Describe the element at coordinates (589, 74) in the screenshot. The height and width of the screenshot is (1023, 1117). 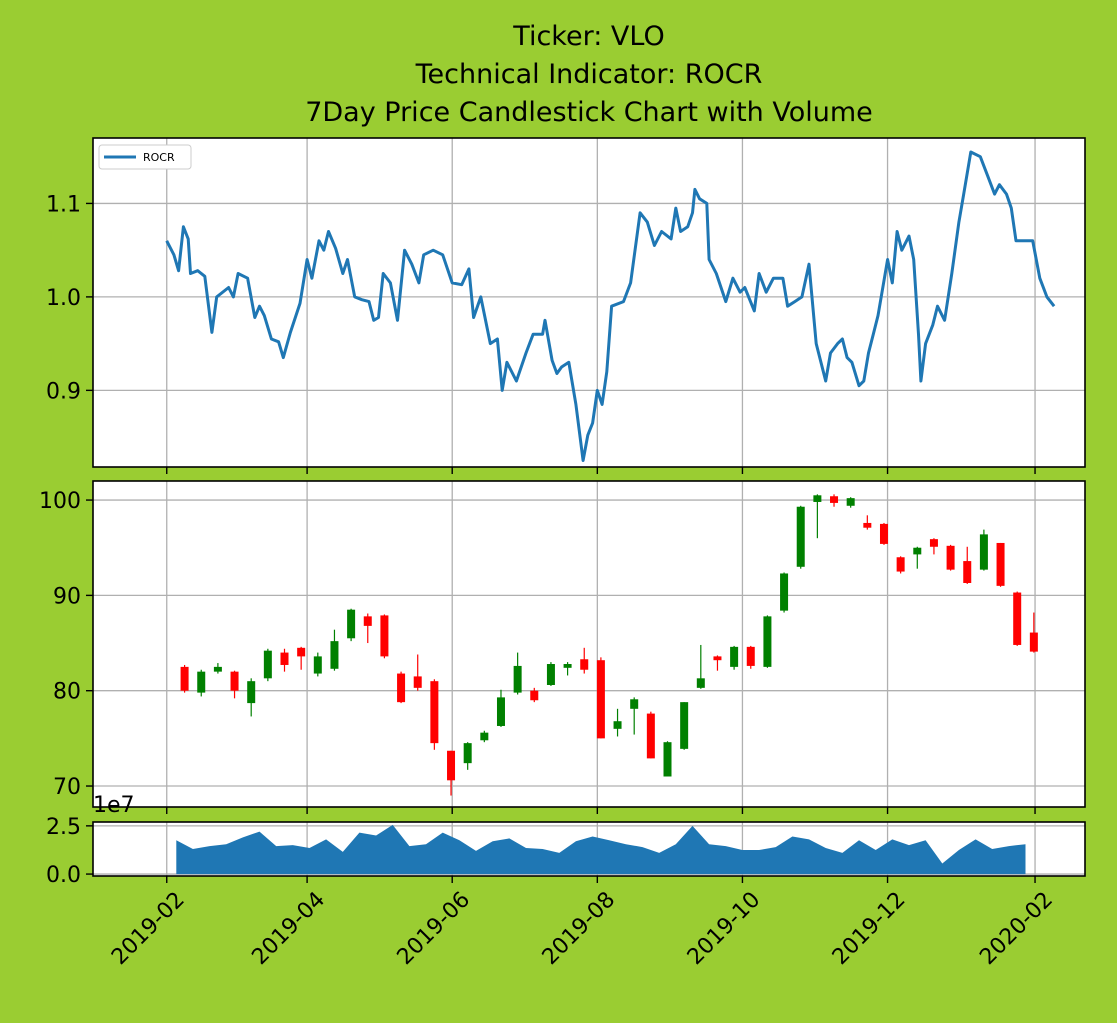
I see `chart-title-line-2: Technical Indicator: ROCR` at that location.